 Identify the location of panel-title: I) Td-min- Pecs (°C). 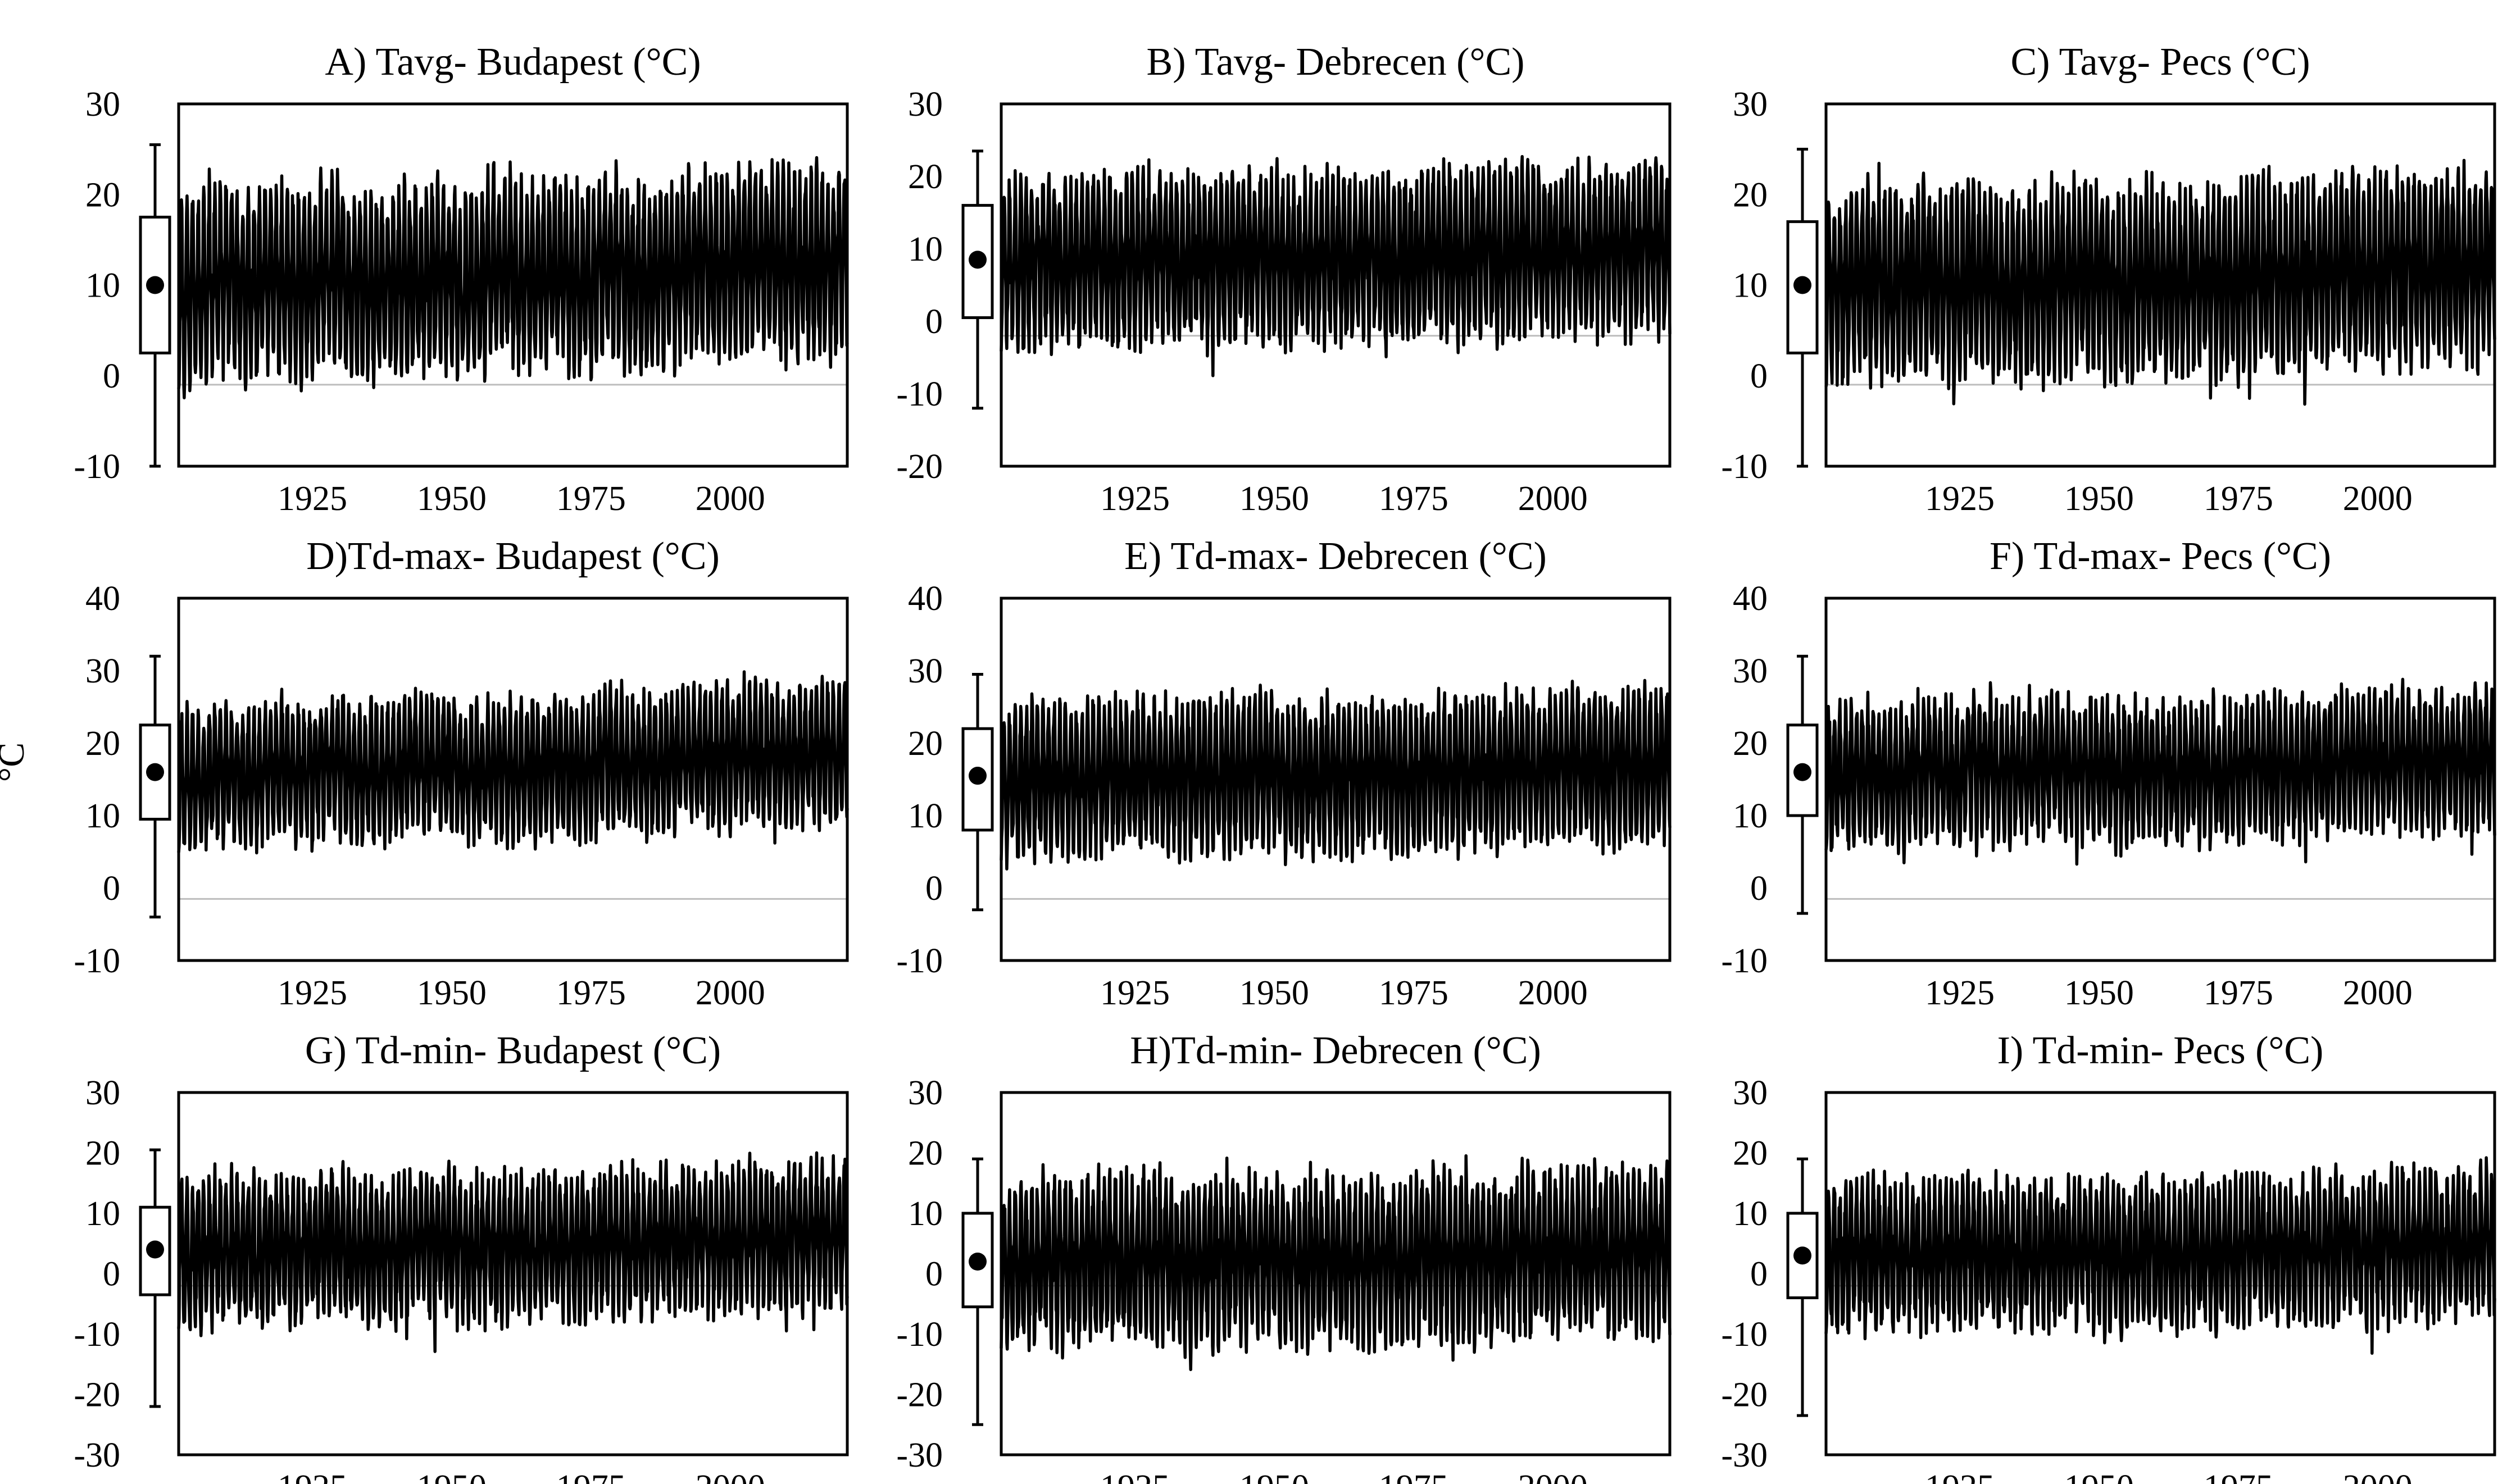
(2160, 1050).